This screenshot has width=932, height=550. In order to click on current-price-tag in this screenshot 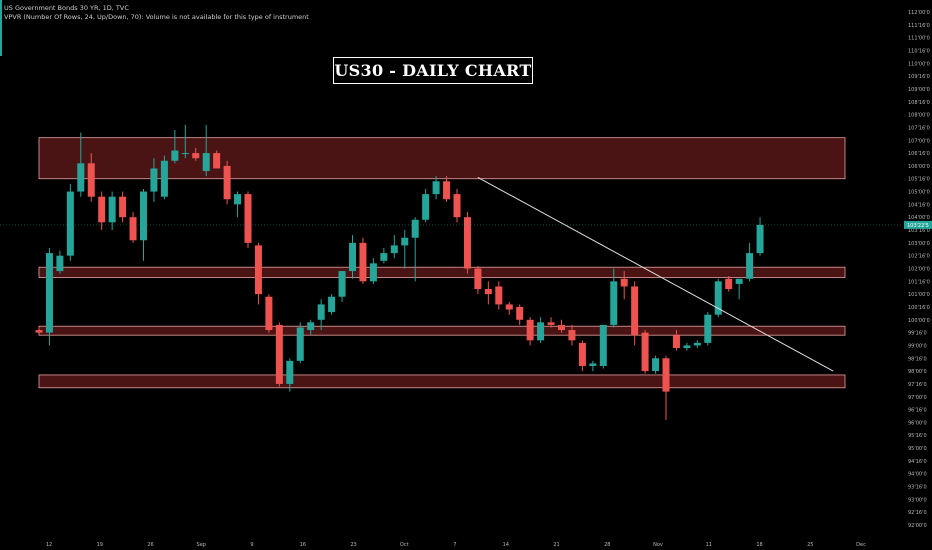, I will do `click(918, 224)`.